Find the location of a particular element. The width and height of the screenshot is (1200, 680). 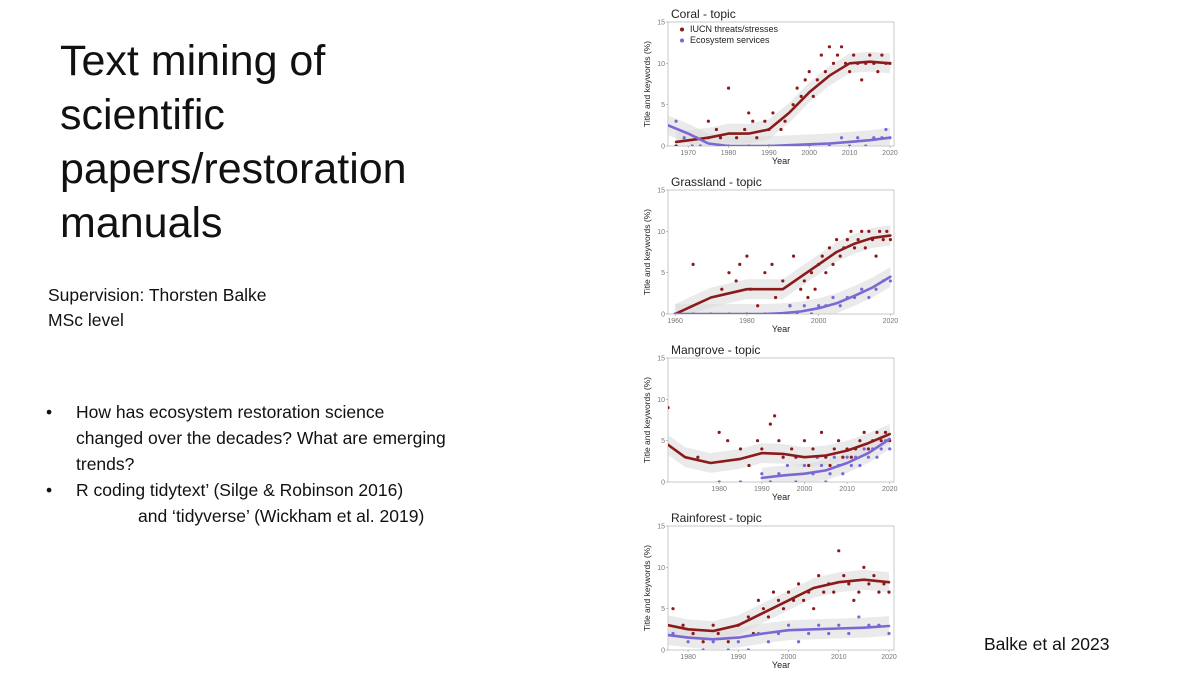

x-tick-label: 1970 is located at coordinates (688, 153).